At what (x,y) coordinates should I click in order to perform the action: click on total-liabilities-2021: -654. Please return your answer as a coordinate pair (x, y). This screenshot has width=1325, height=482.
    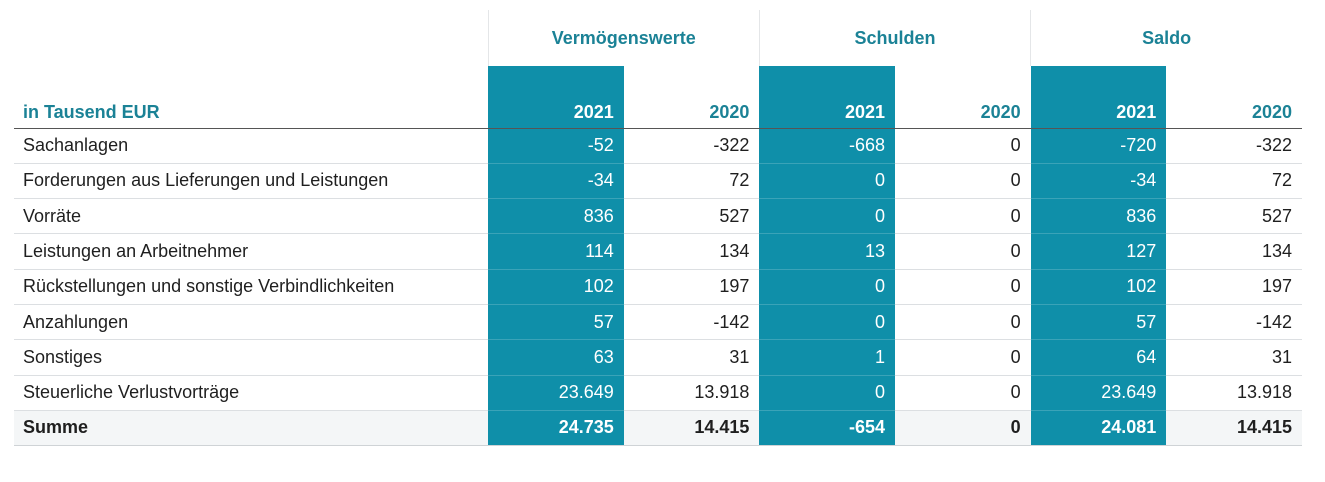
    Looking at the image, I should click on (827, 428).